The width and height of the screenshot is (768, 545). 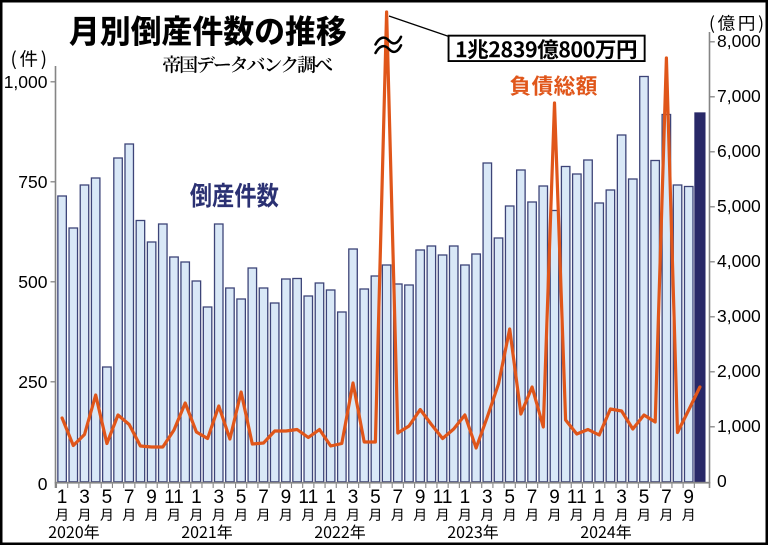 What do you see at coordinates (739, 371) in the screenshot?
I see `svg-text: 2,000` at bounding box center [739, 371].